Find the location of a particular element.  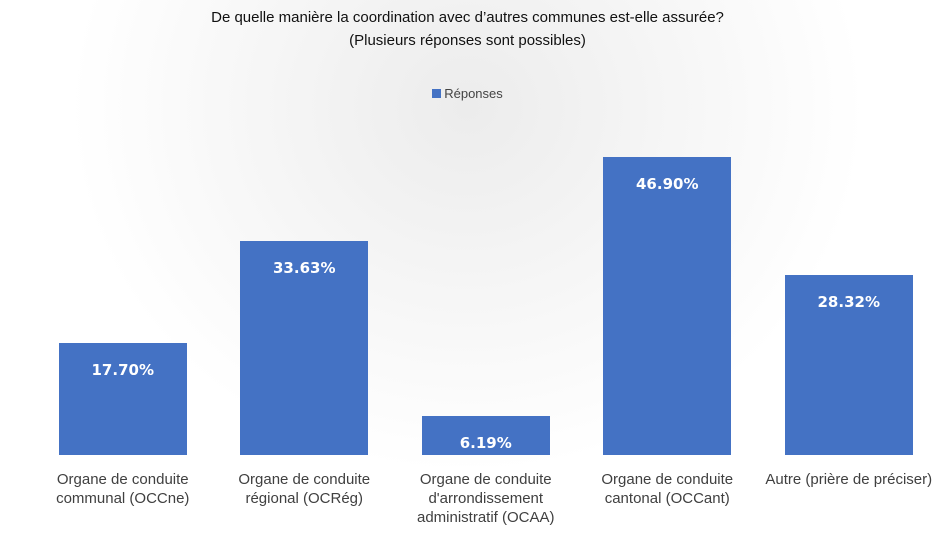

data-label: 28.32% is located at coordinates (848, 302).